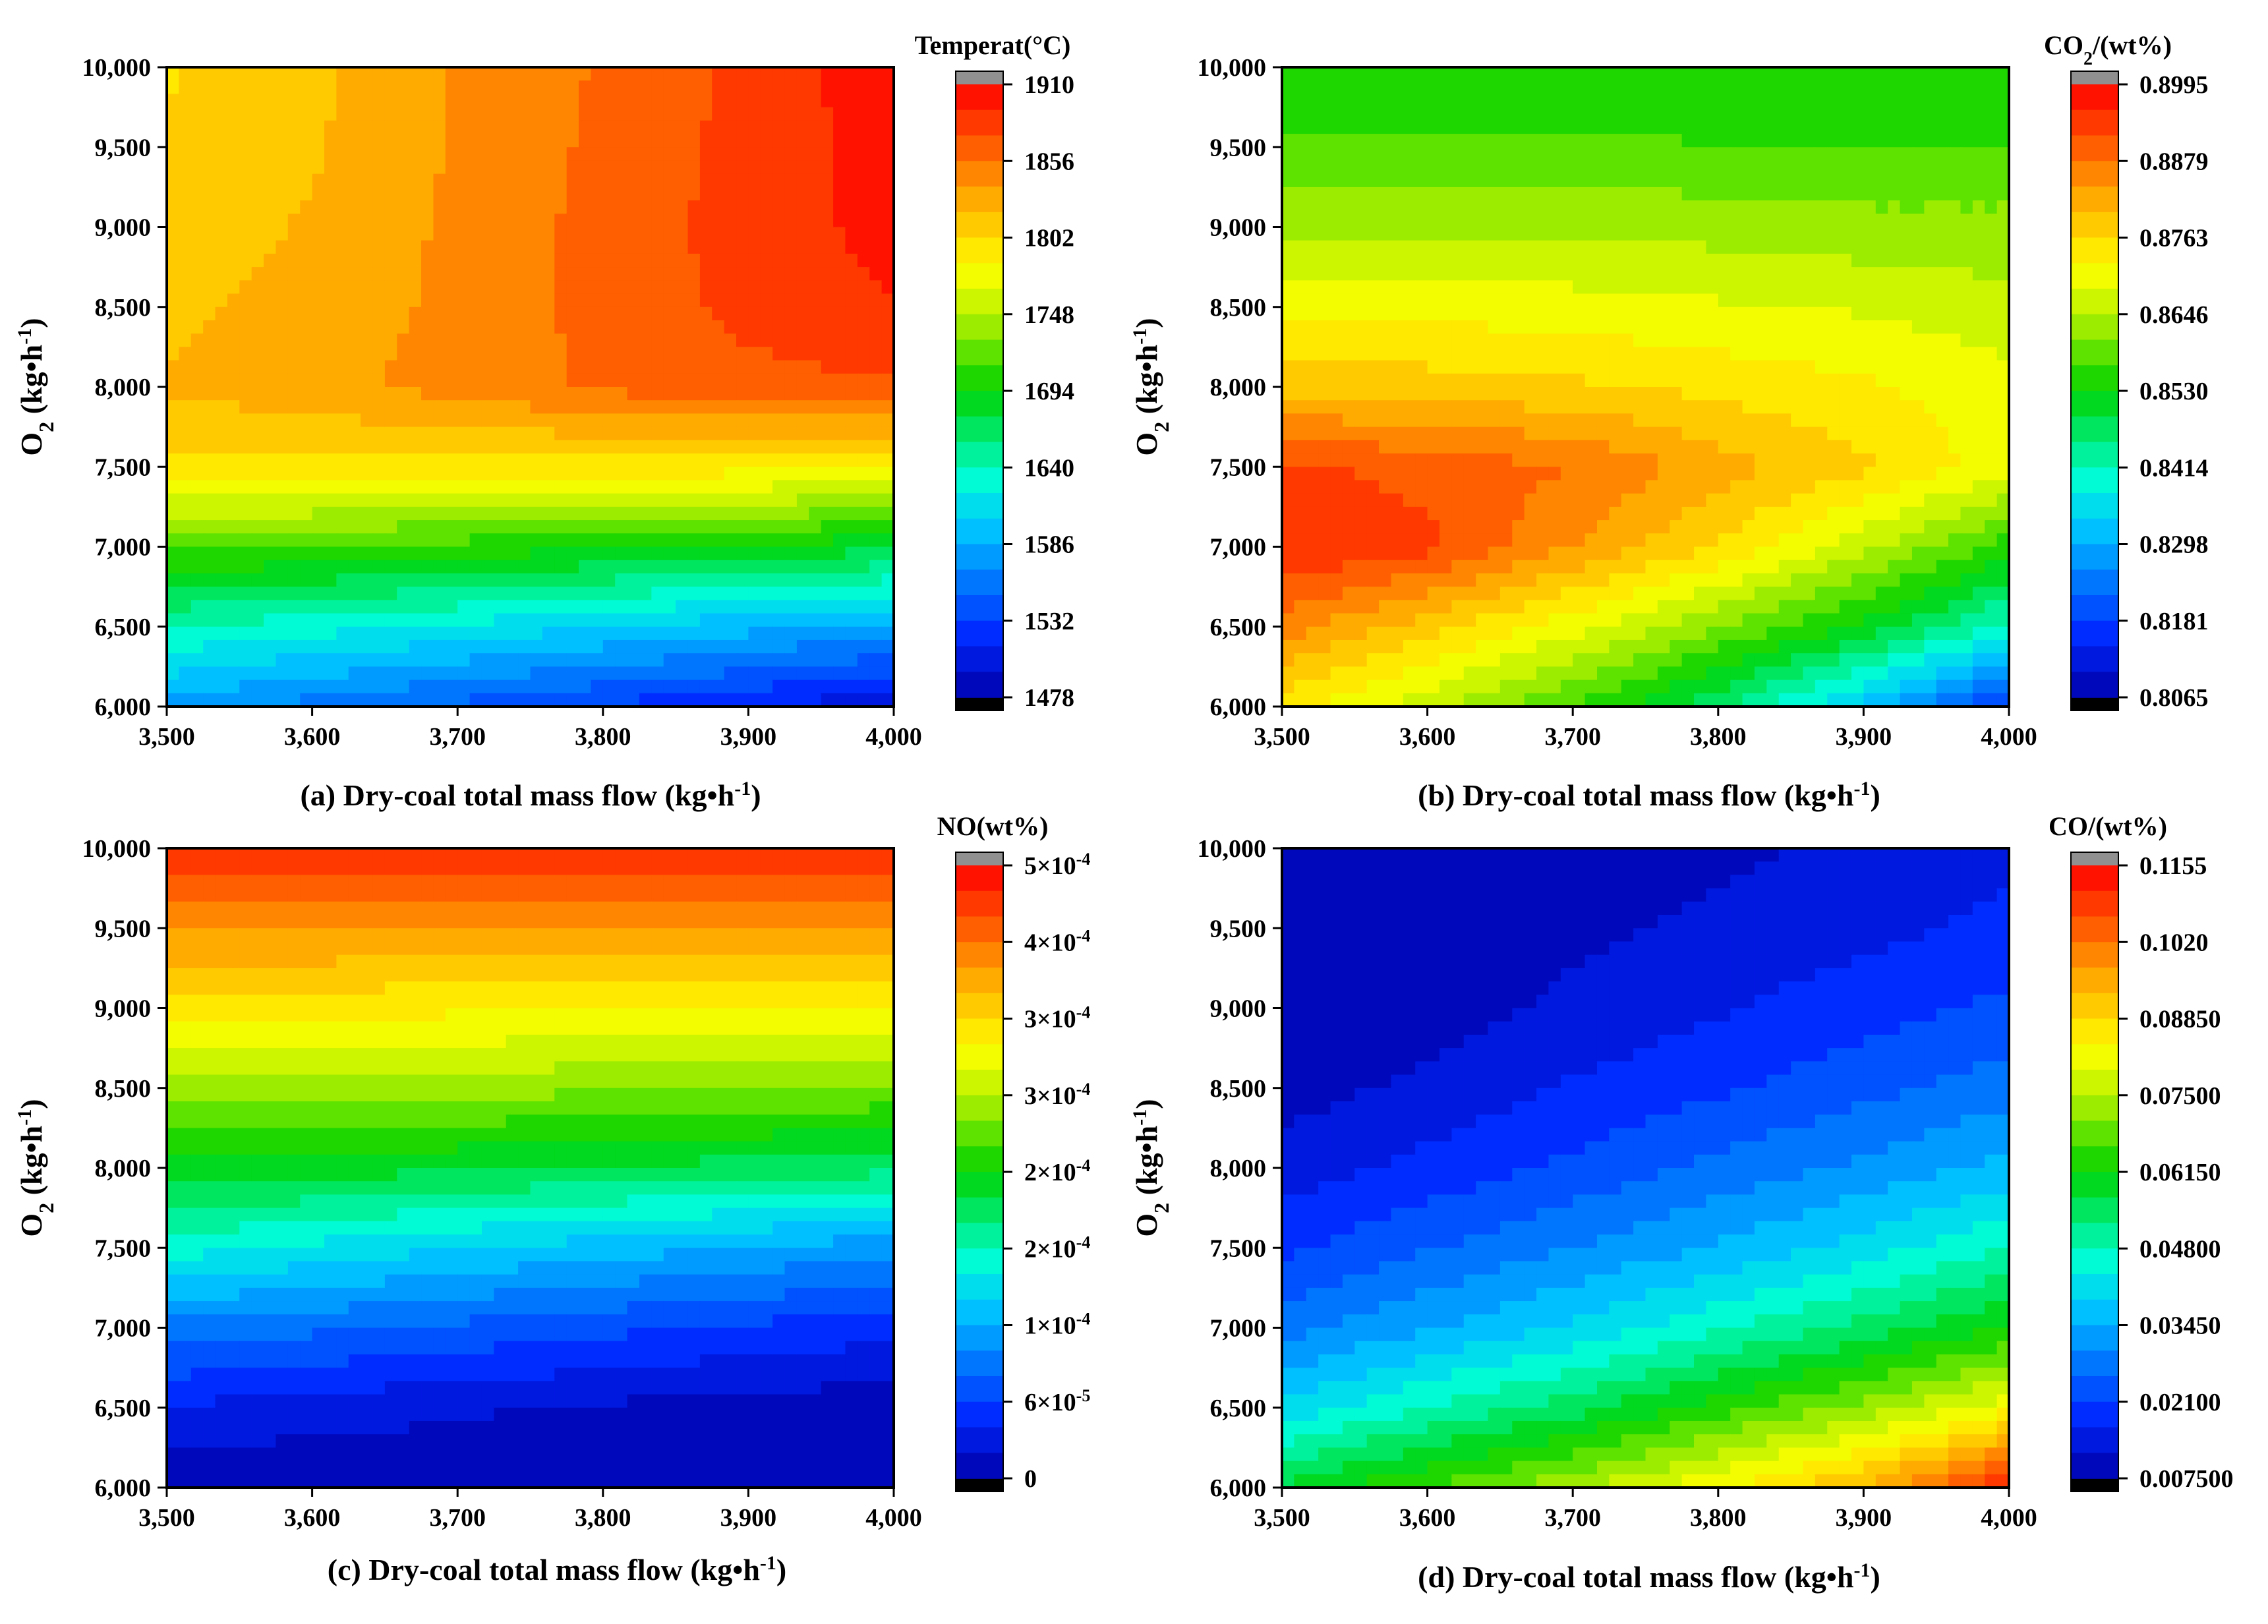 The height and width of the screenshot is (1624, 2268). I want to click on colorbar-tick-text: 1640, so click(1049, 468).